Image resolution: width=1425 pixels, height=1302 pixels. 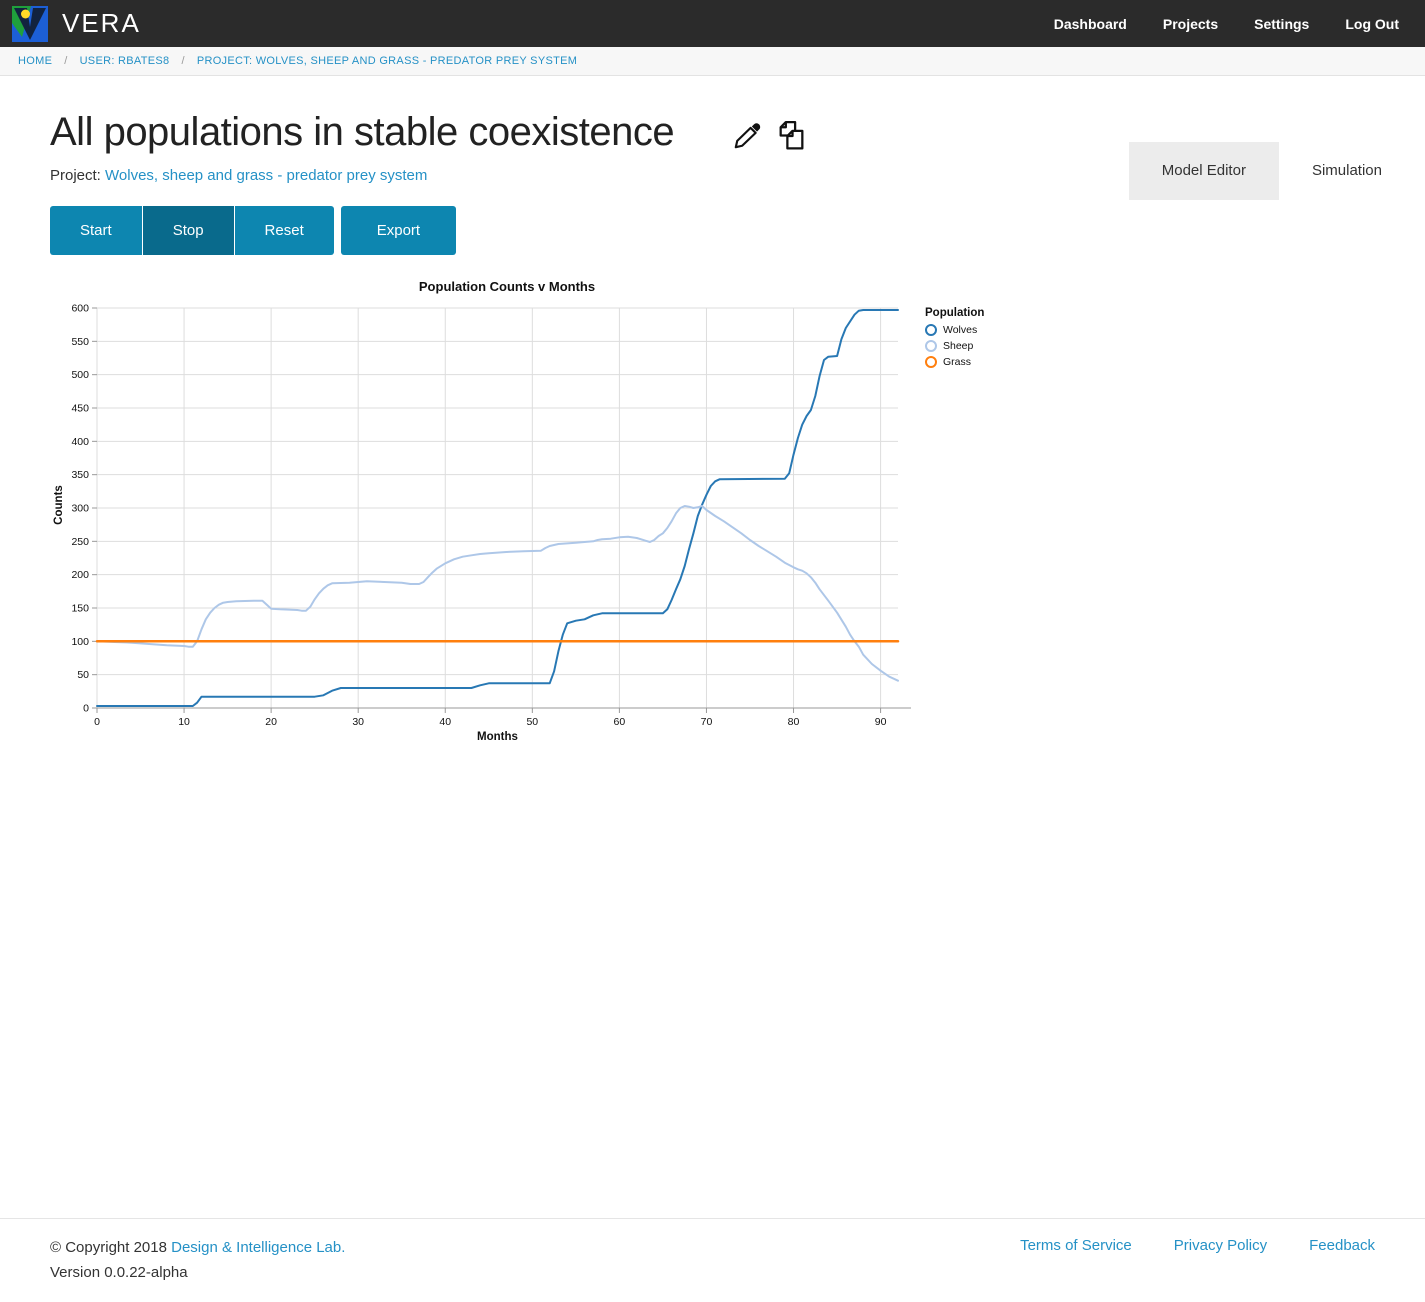 I want to click on y-tick-label: 250, so click(x=80, y=542).